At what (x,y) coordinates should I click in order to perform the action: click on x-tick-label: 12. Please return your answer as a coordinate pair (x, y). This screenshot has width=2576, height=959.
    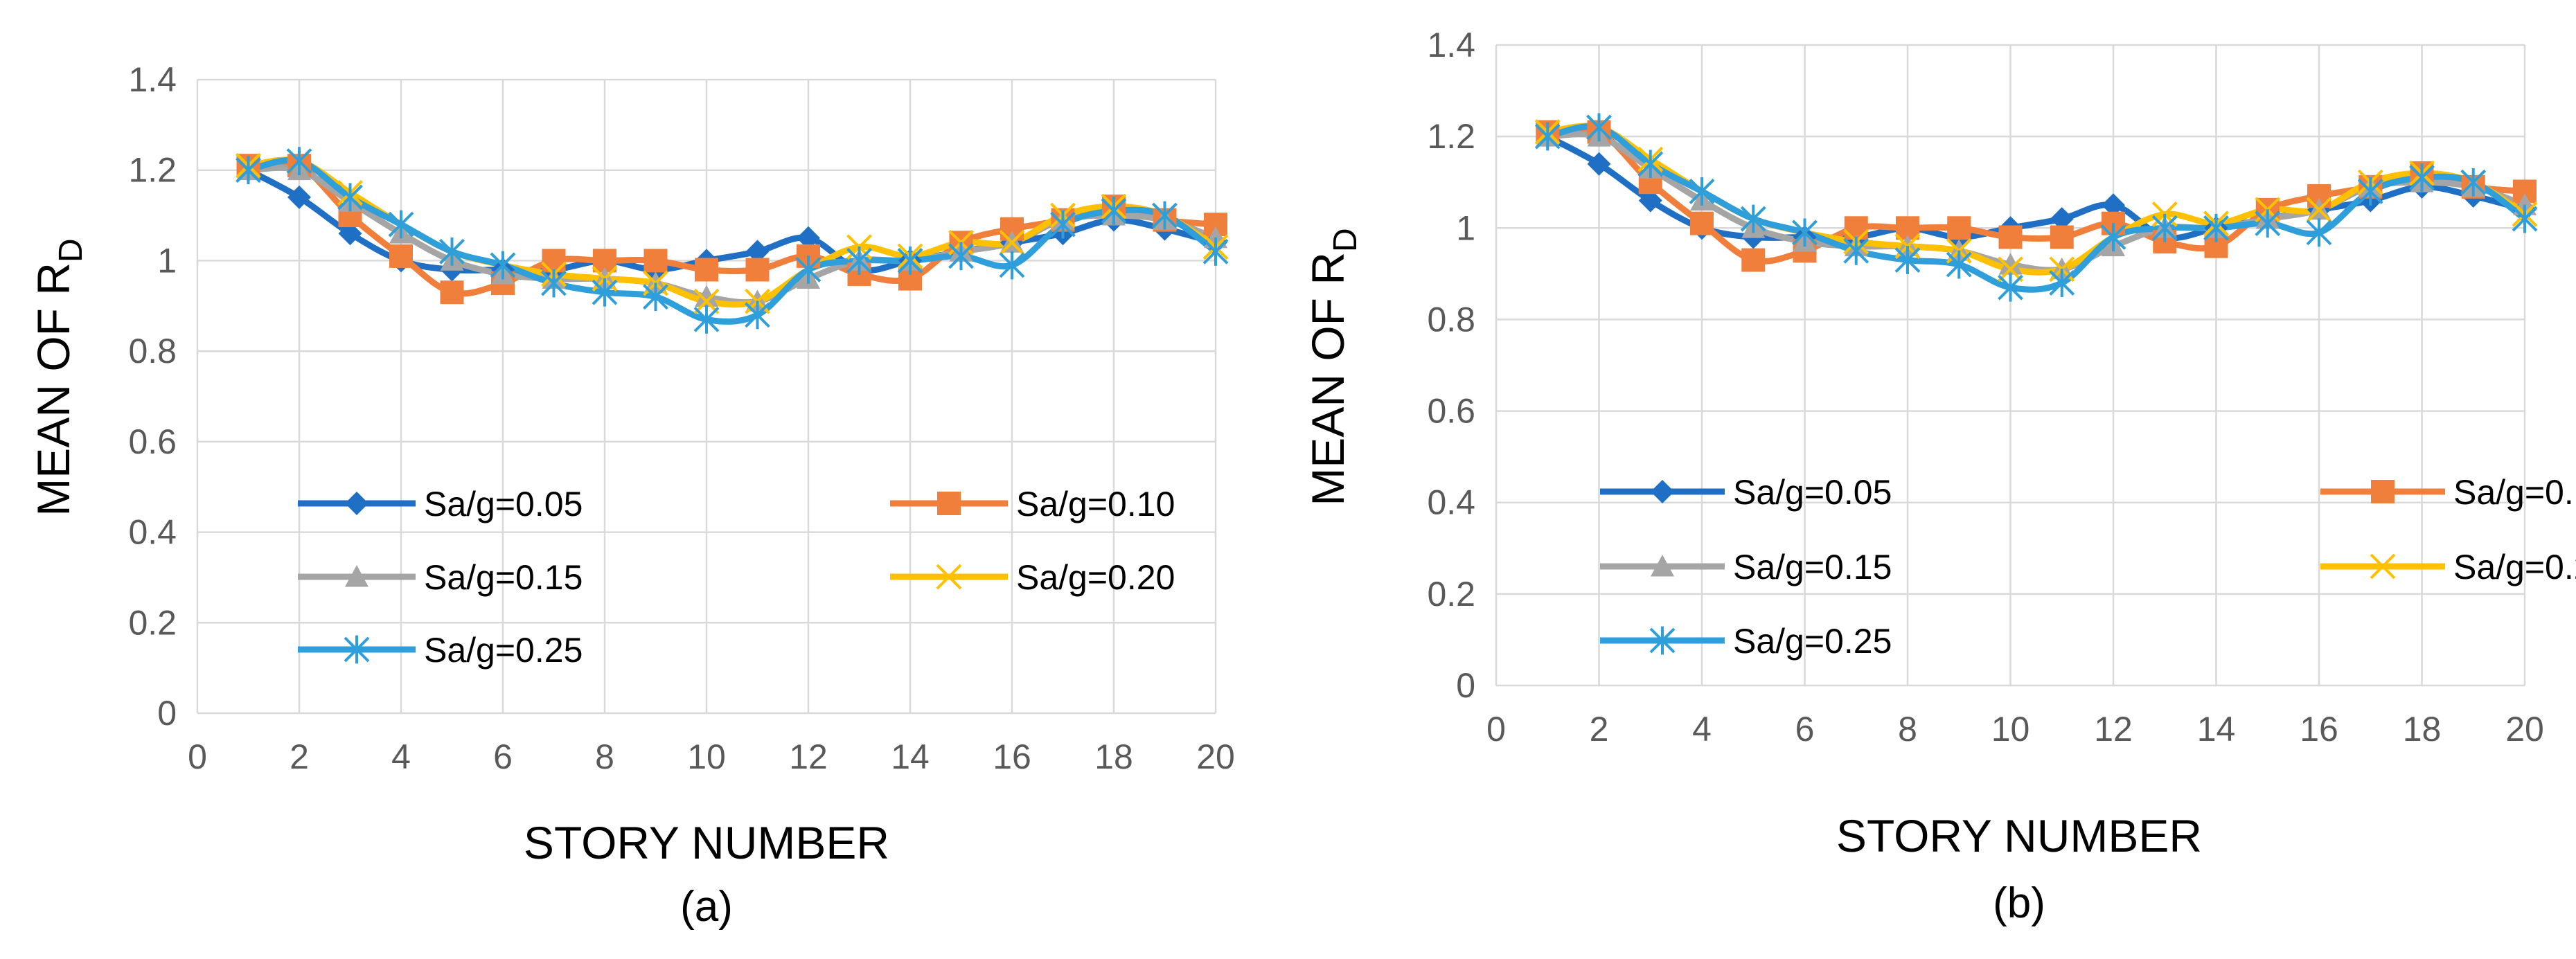
    Looking at the image, I should click on (808, 756).